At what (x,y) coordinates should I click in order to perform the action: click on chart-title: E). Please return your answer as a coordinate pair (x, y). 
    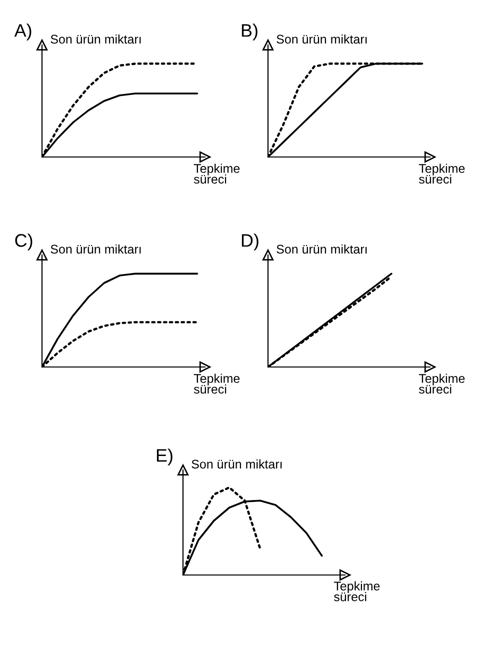
    Looking at the image, I should click on (164, 457).